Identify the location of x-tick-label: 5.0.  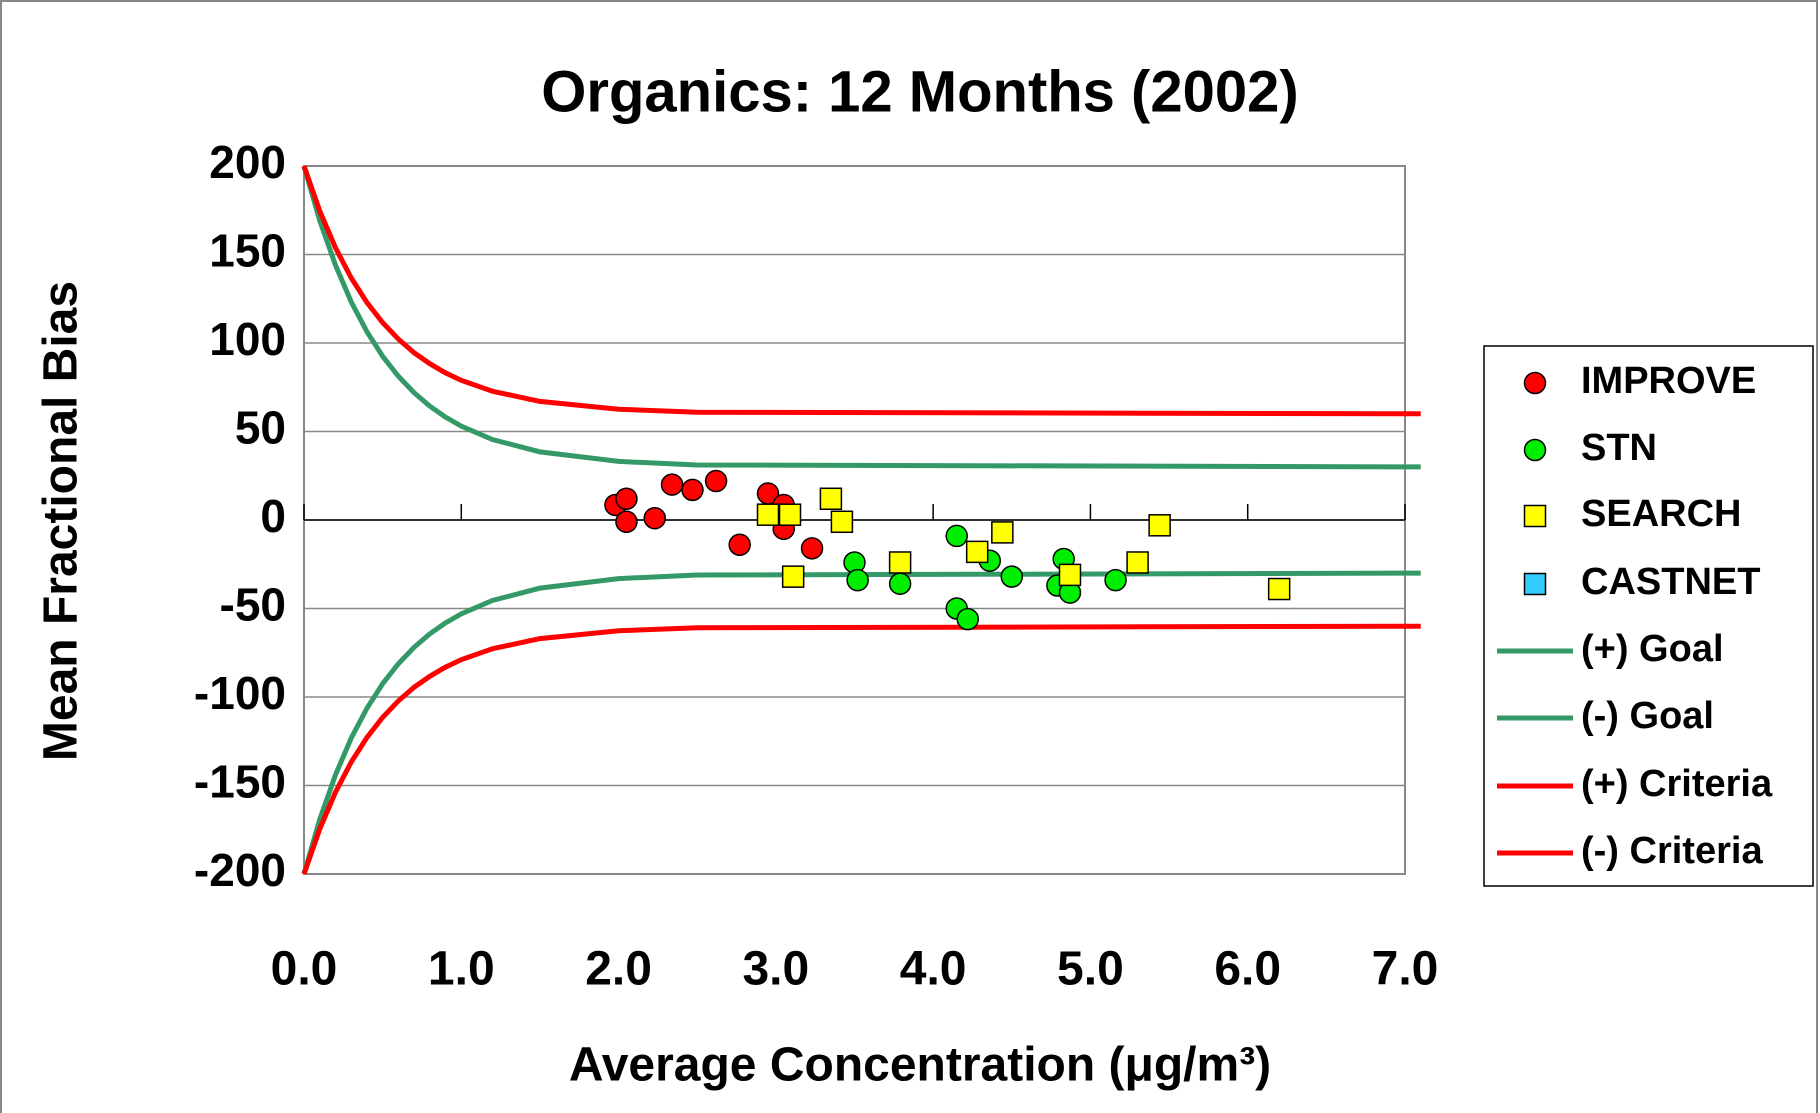
(1090, 969).